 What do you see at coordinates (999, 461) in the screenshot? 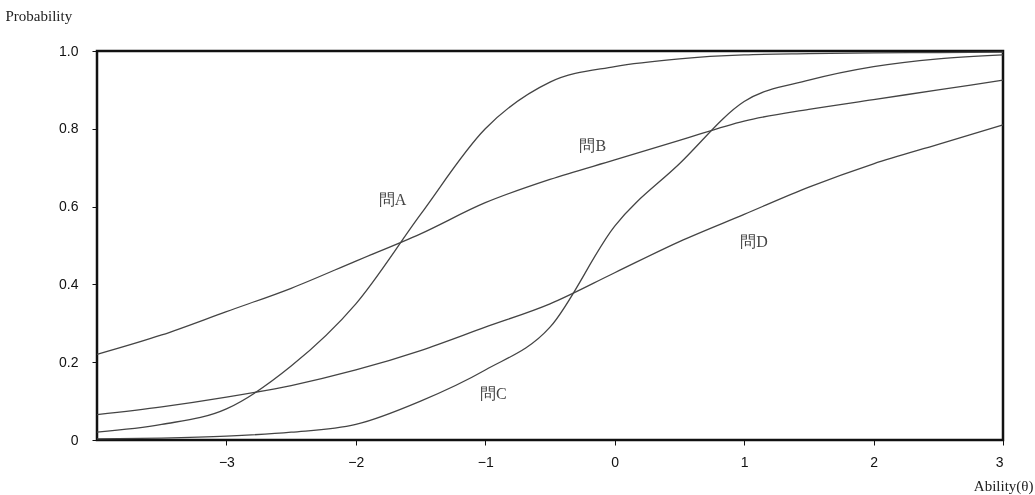
I see `x-tick-label: 3` at bounding box center [999, 461].